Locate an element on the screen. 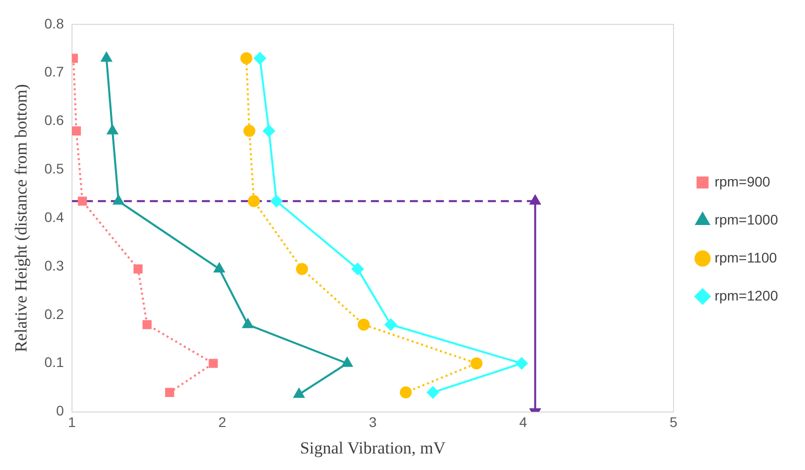 The width and height of the screenshot is (805, 470). x-tick-label: 3 is located at coordinates (372, 422).